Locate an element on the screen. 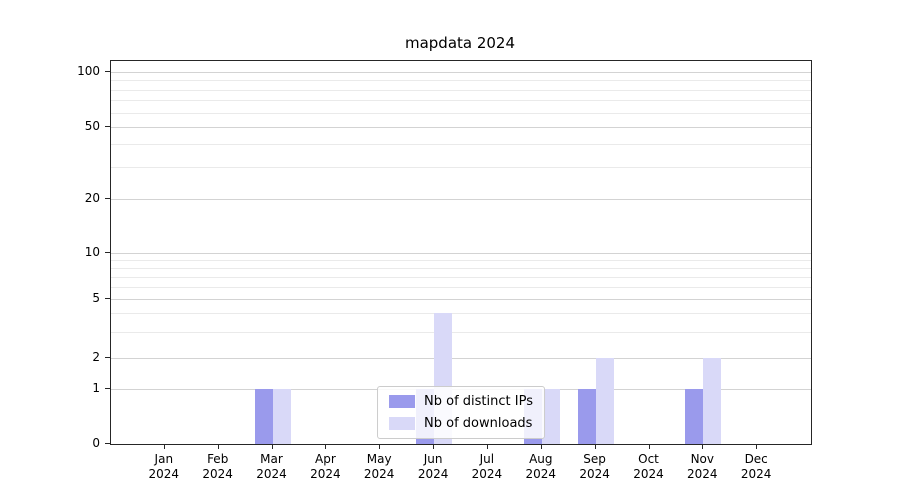 The height and width of the screenshot is (500, 900). legend-label: Nb of distinct IPs is located at coordinates (478, 401).